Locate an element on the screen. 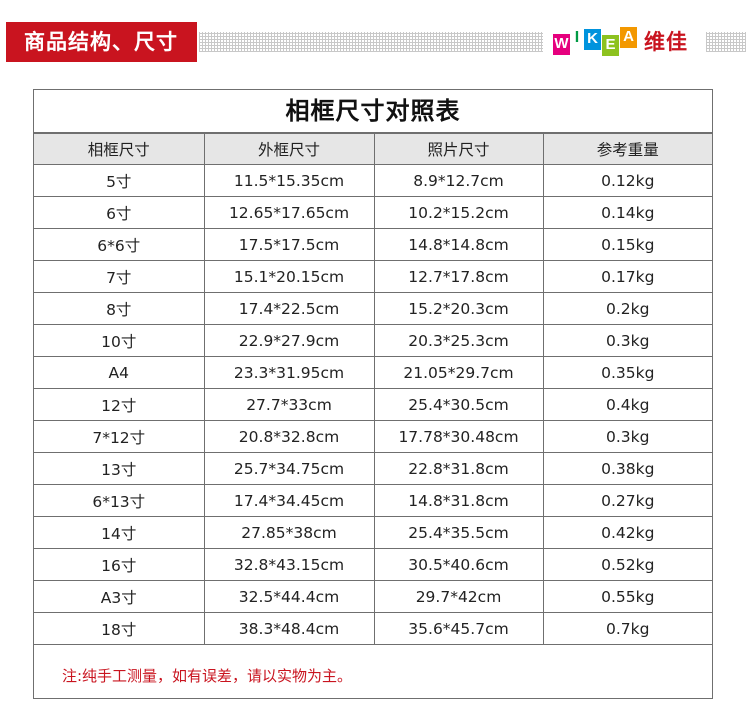  table-cell: 25.7*34.75cm is located at coordinates (289, 468).